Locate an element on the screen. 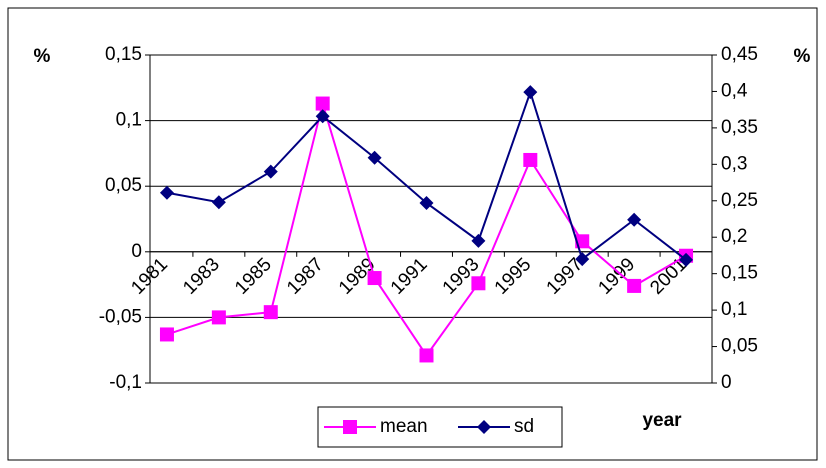 This screenshot has height=468, width=826. x-axis-title: year is located at coordinates (662, 420).